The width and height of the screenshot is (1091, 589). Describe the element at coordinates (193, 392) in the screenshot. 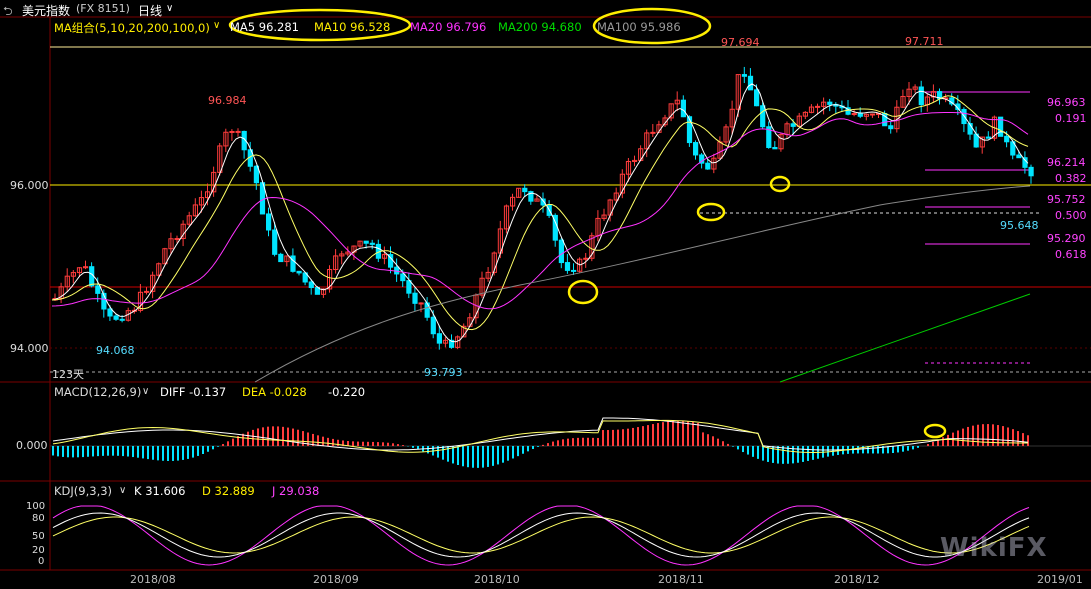

I see `macd-diff-value: DIFF -0.137` at that location.